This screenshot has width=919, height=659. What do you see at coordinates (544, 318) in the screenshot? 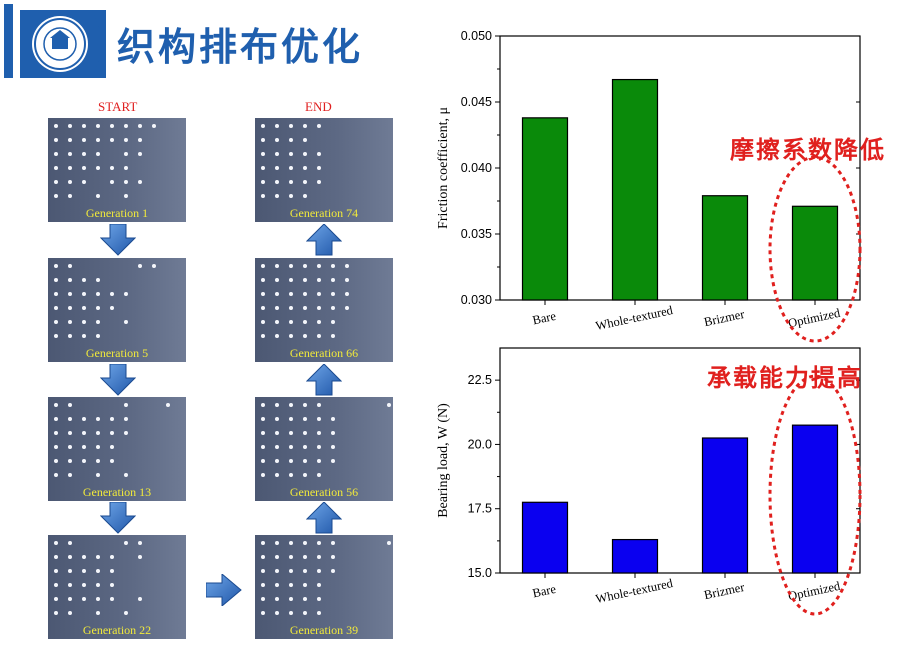
I see `0-x-tick-label: Bare` at bounding box center [544, 318].